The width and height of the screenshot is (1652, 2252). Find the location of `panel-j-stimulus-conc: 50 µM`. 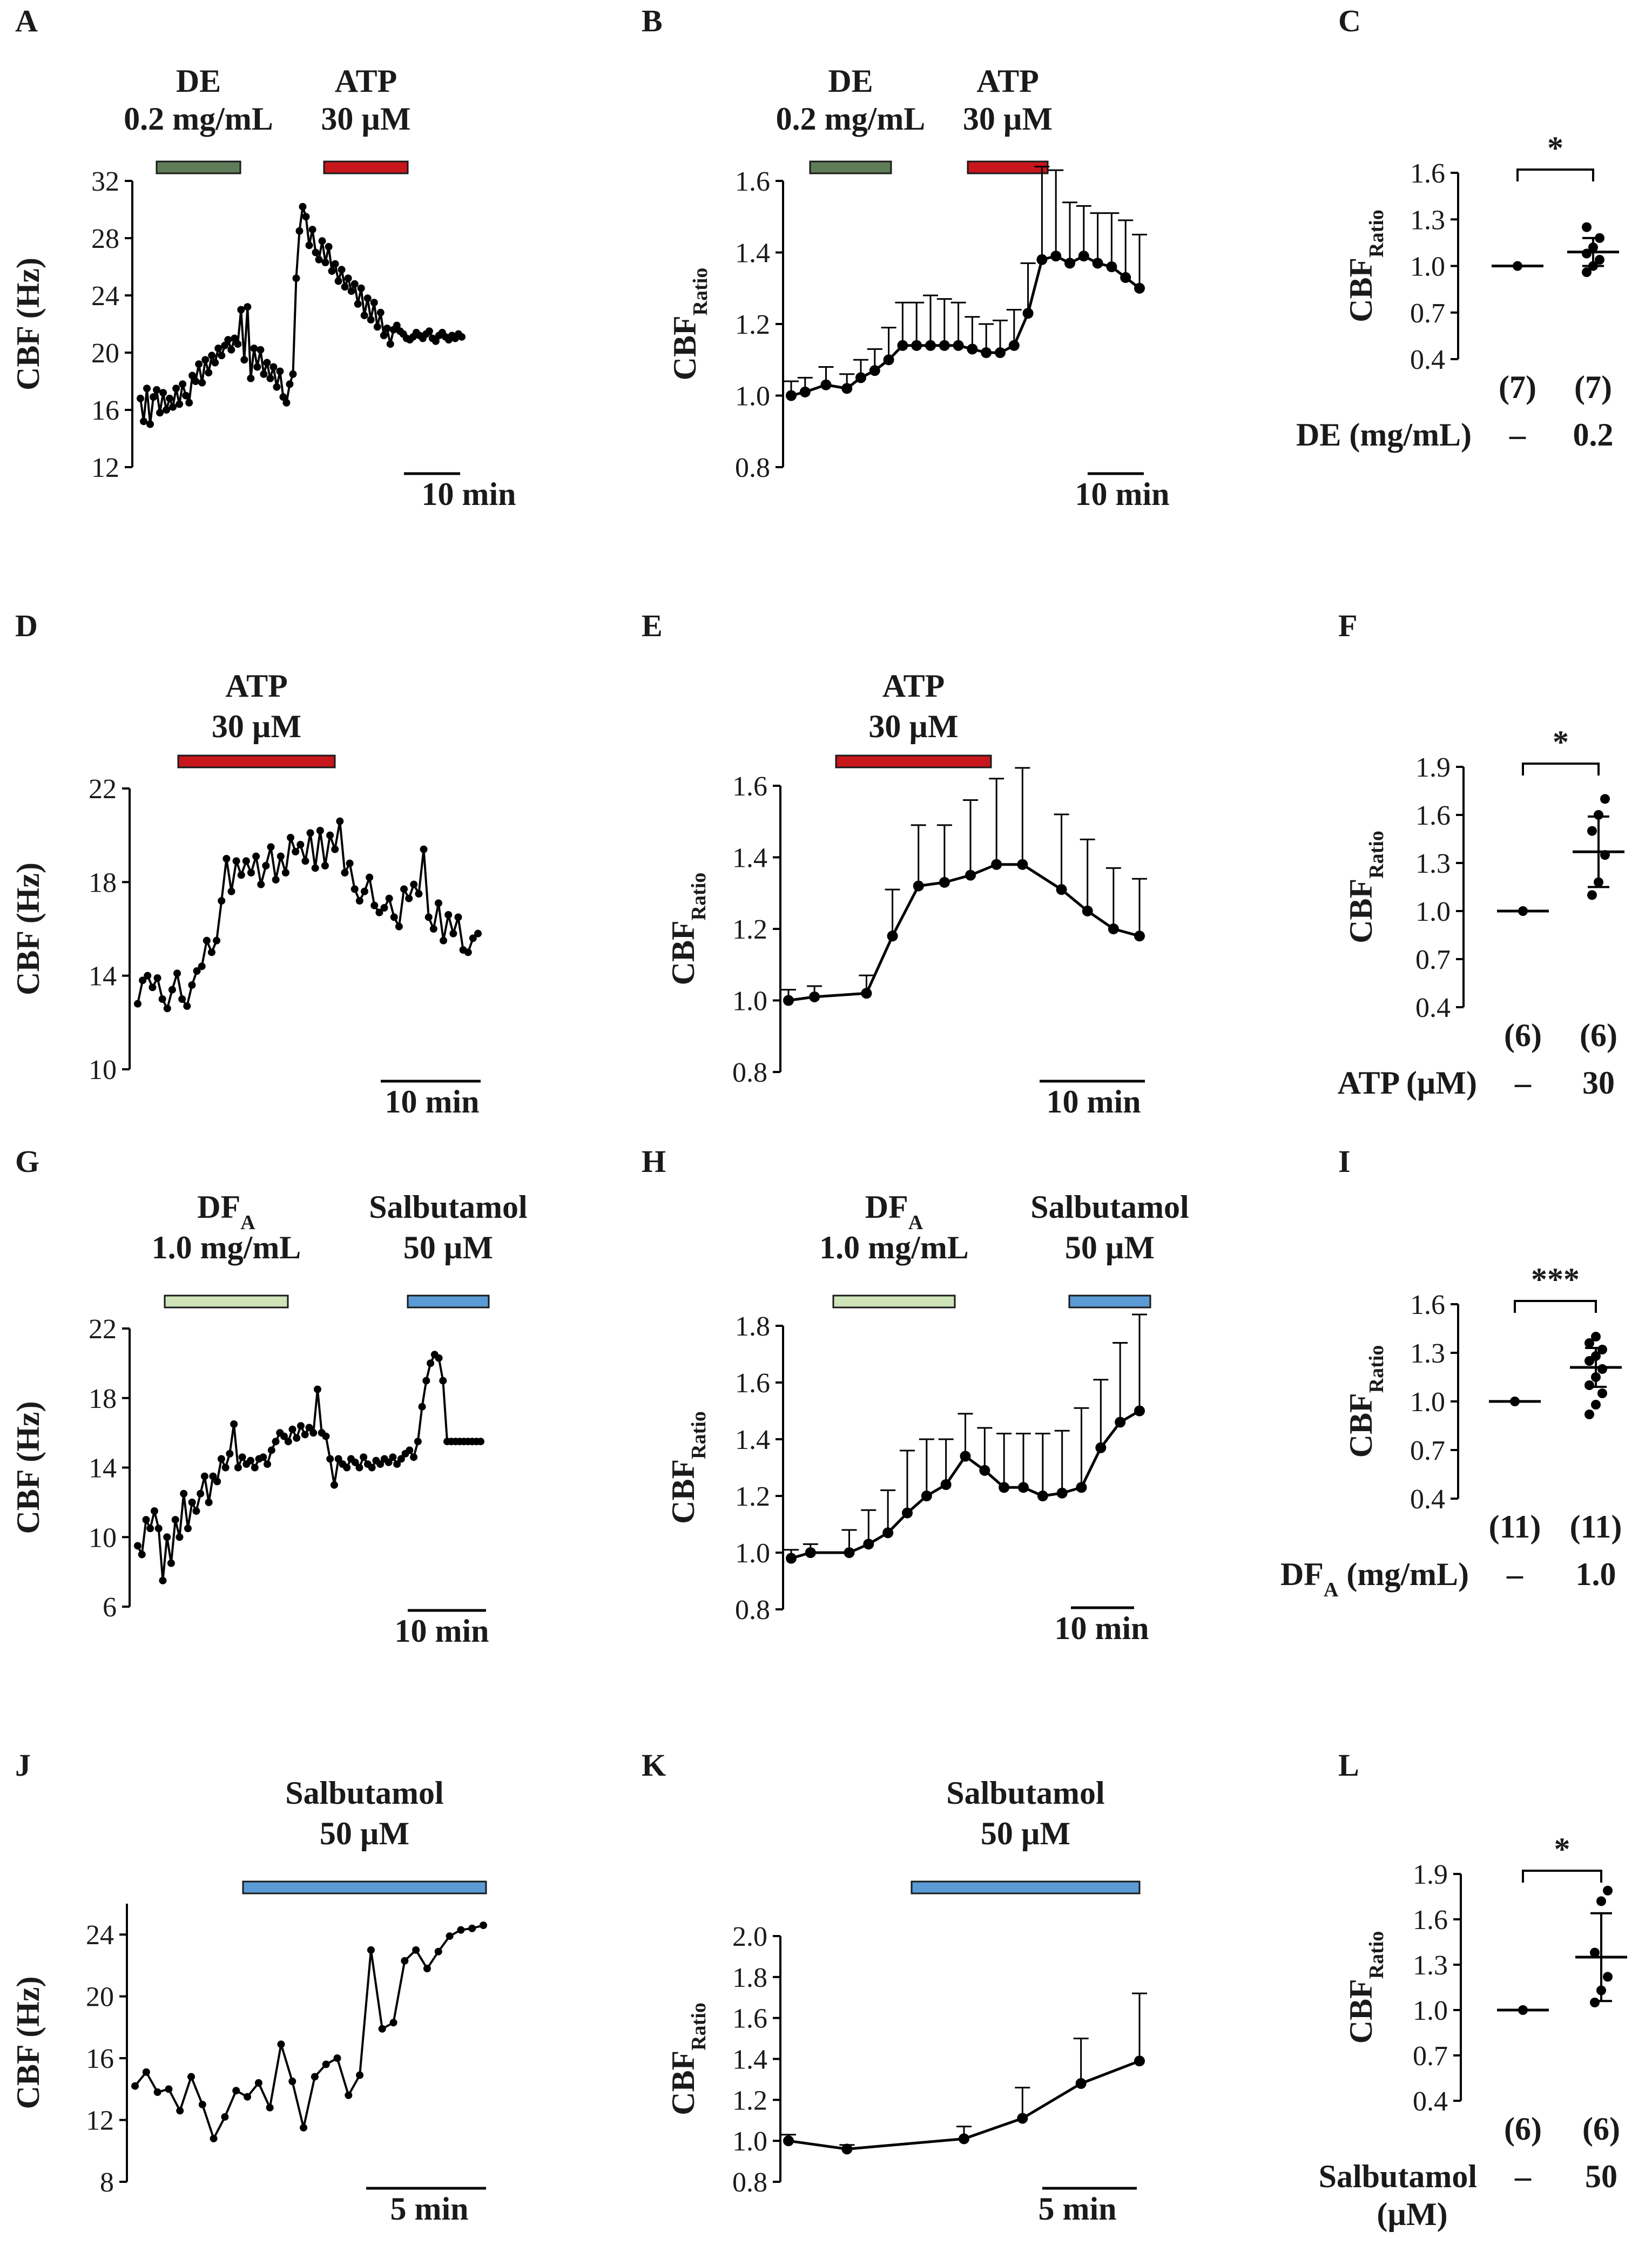

panel-j-stimulus-conc: 50 µM is located at coordinates (364, 1833).